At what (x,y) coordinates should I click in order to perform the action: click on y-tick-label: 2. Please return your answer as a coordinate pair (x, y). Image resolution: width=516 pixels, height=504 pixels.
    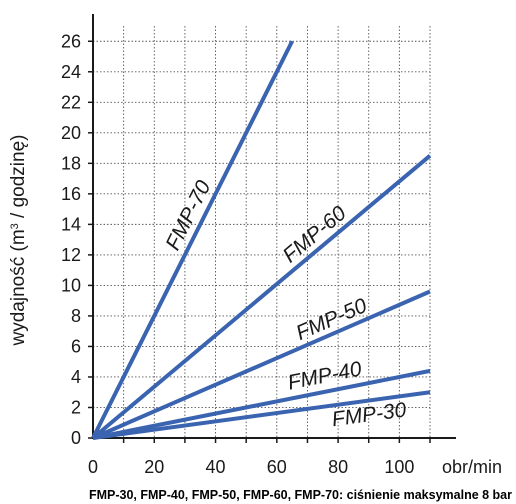
    Looking at the image, I should click on (76, 407).